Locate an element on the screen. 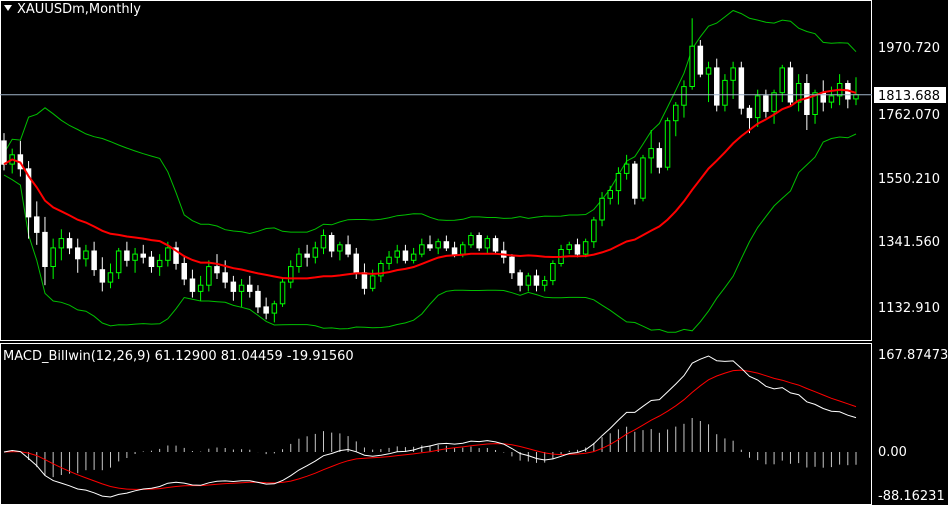 The image size is (948, 505). macd-axis-label: 0.00 is located at coordinates (892, 452).